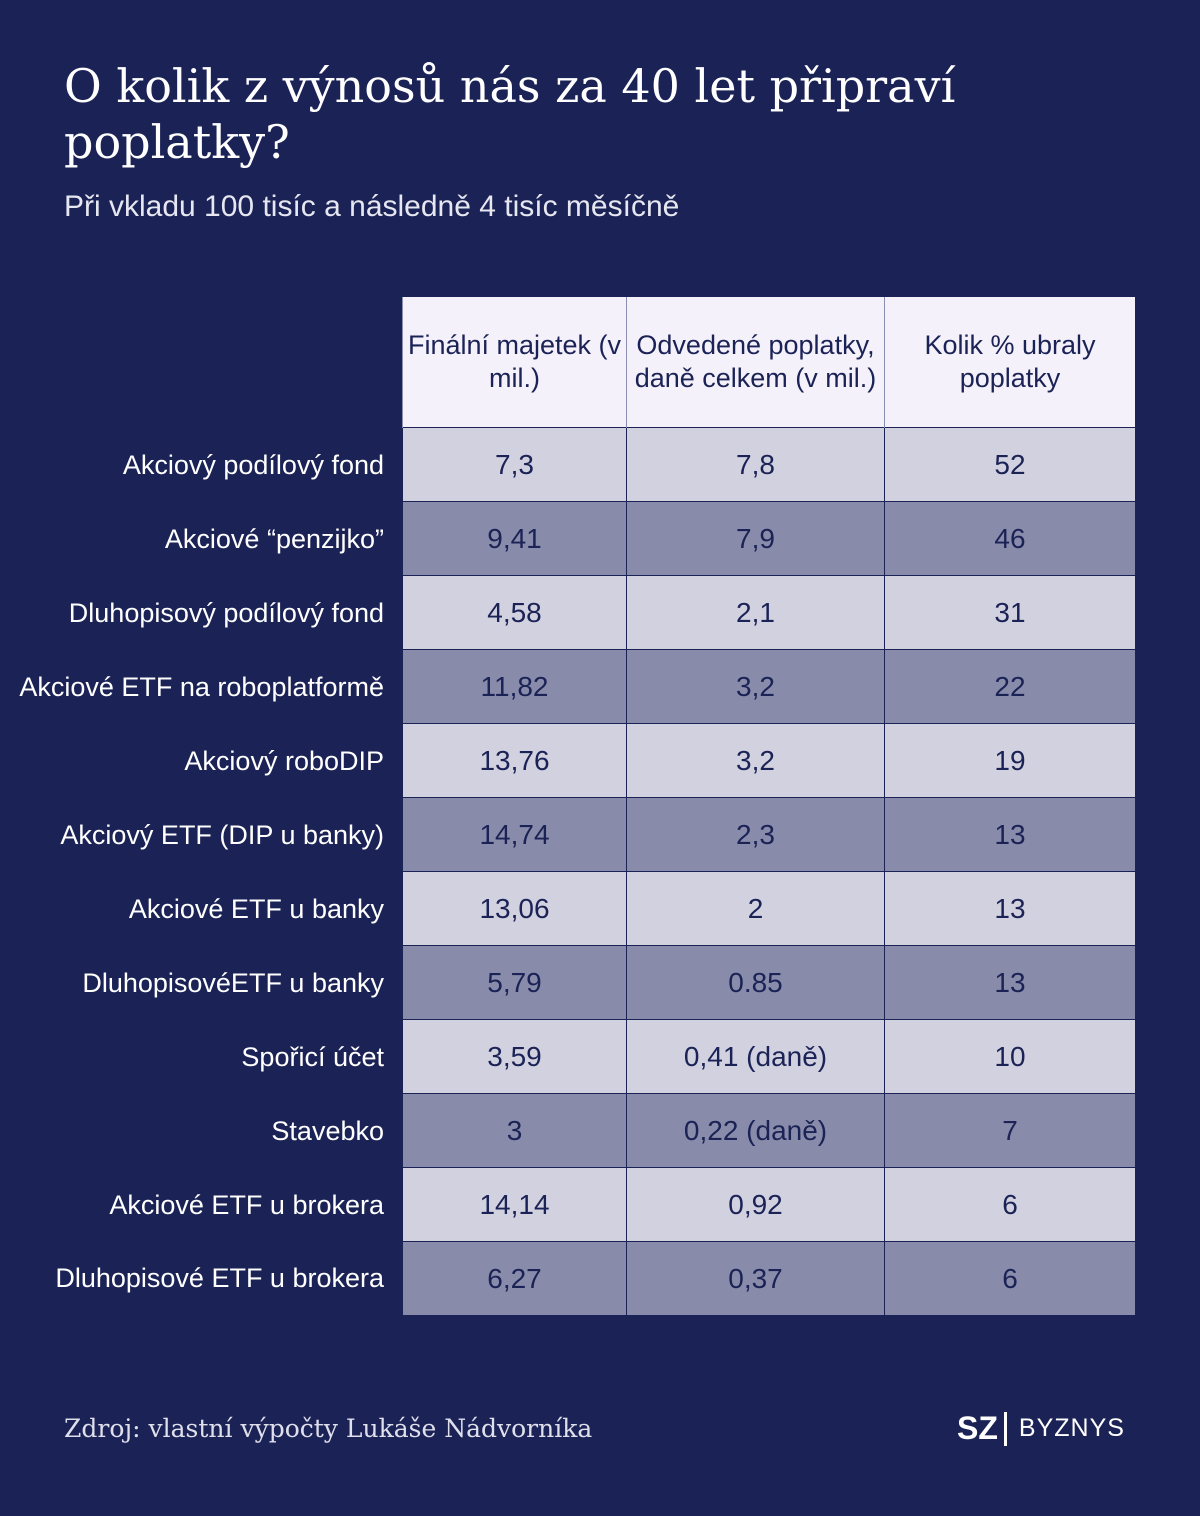 Image resolution: width=1200 pixels, height=1516 pixels. Describe the element at coordinates (246, 1204) in the screenshot. I see `row-label: Akciové ETF u brokera` at that location.